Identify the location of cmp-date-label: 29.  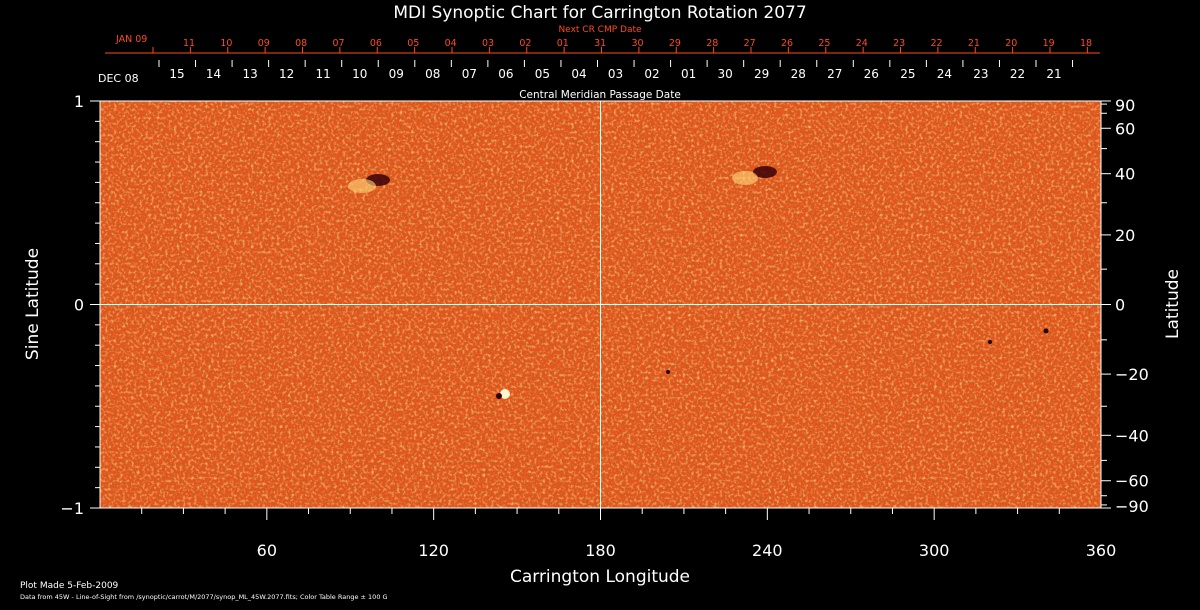
(761, 74).